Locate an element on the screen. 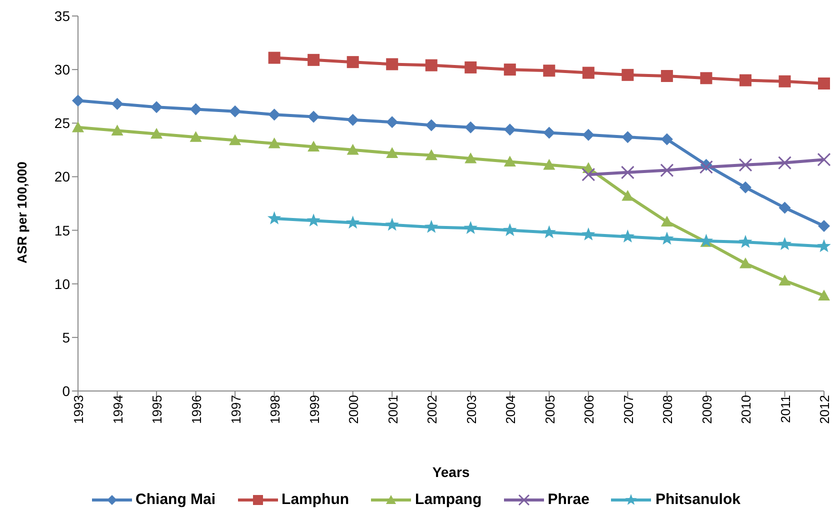 The image size is (834, 518). legend-label: Lamphun is located at coordinates (316, 499).